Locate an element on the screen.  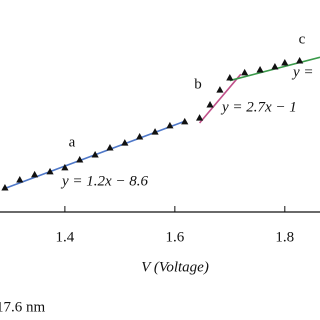
fit-equation: y = is located at coordinates (302, 72).